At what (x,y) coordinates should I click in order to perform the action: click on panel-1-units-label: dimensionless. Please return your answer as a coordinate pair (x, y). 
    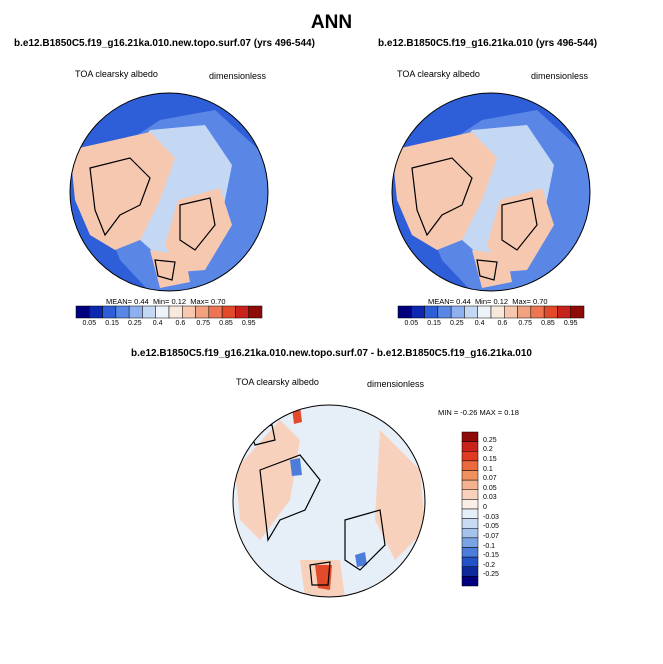
    Looking at the image, I should click on (238, 76).